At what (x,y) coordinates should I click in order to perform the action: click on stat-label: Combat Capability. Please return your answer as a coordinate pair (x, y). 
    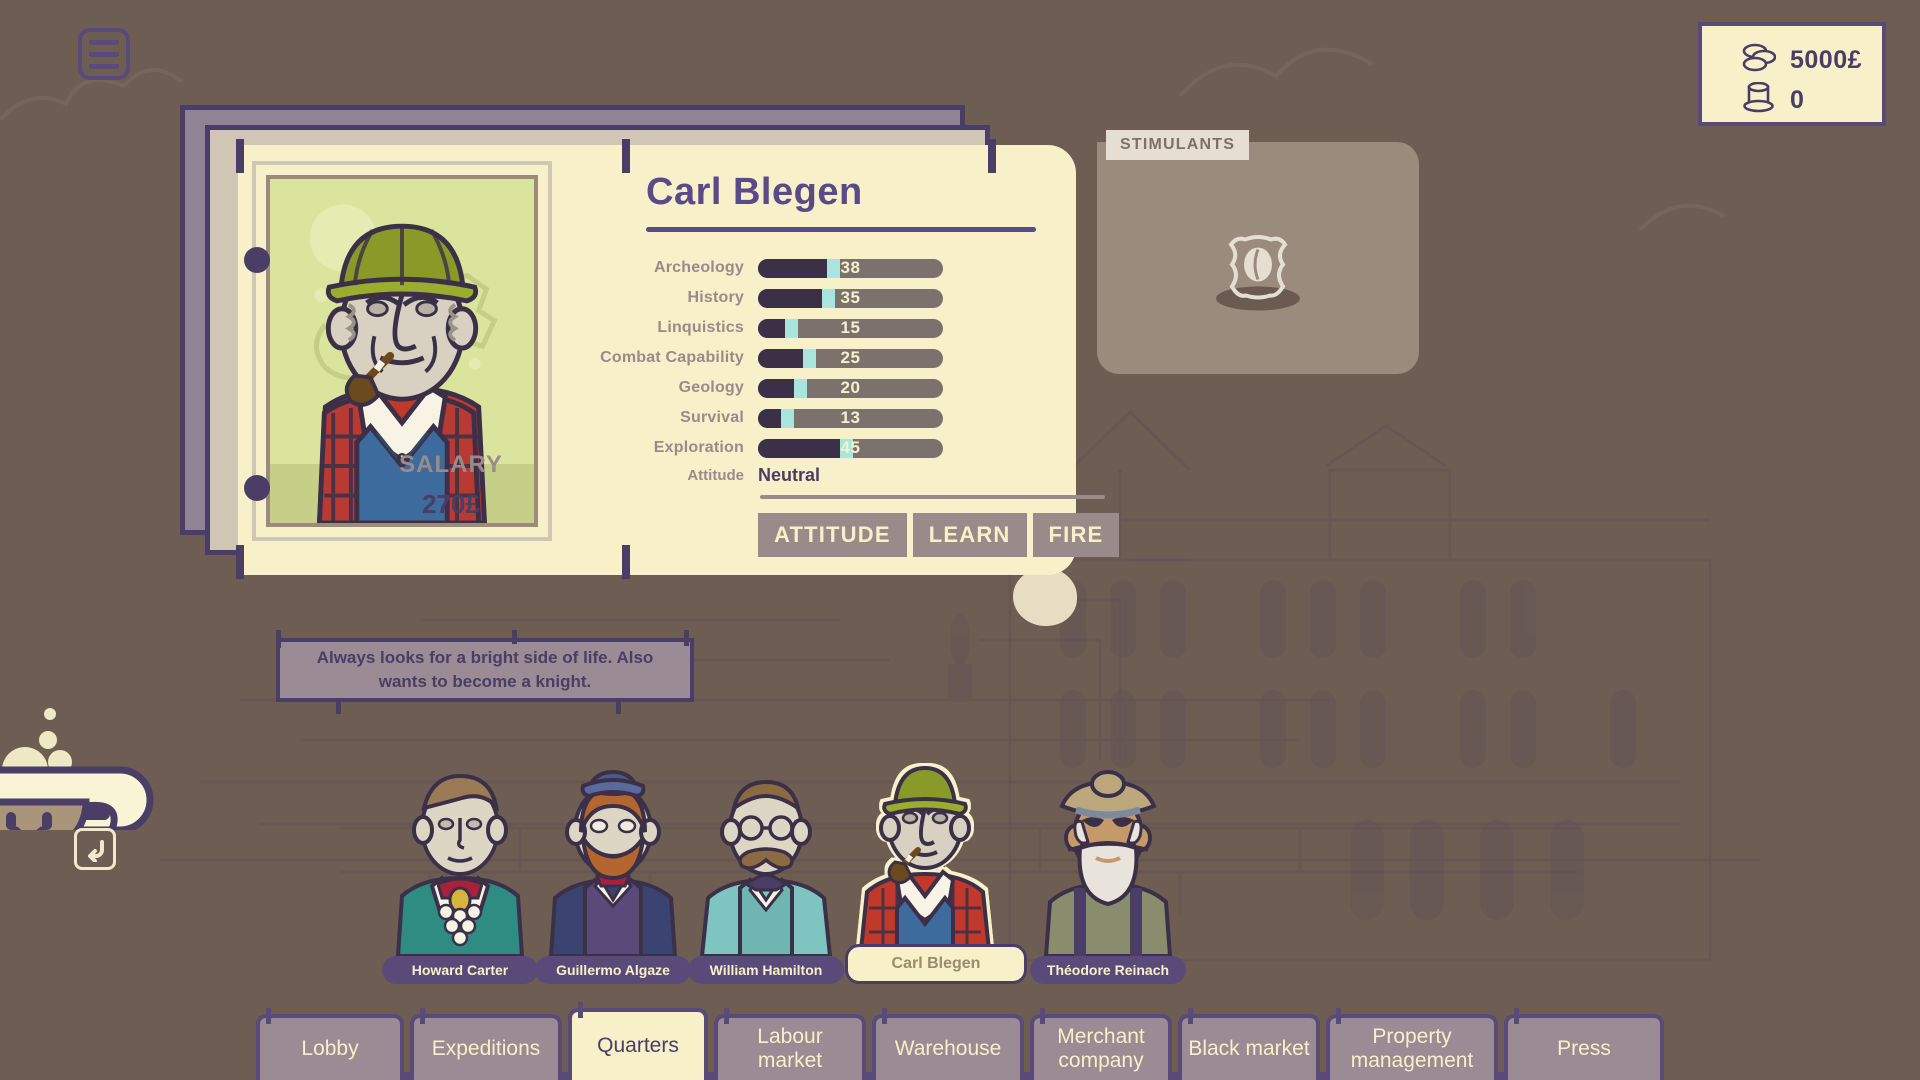
    Looking at the image, I should click on (672, 357).